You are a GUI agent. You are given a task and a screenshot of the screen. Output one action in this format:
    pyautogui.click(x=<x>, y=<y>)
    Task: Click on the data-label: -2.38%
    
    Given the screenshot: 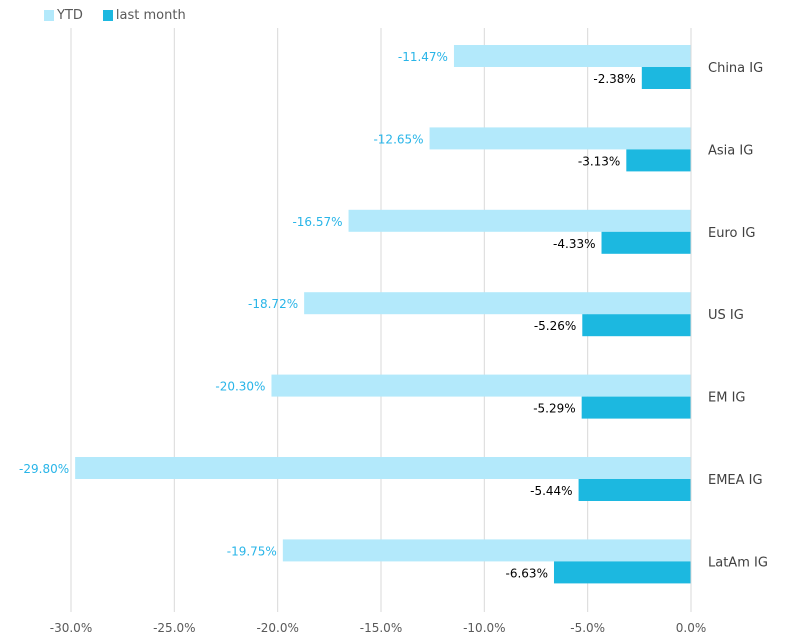 What is the action you would take?
    pyautogui.click(x=614, y=79)
    